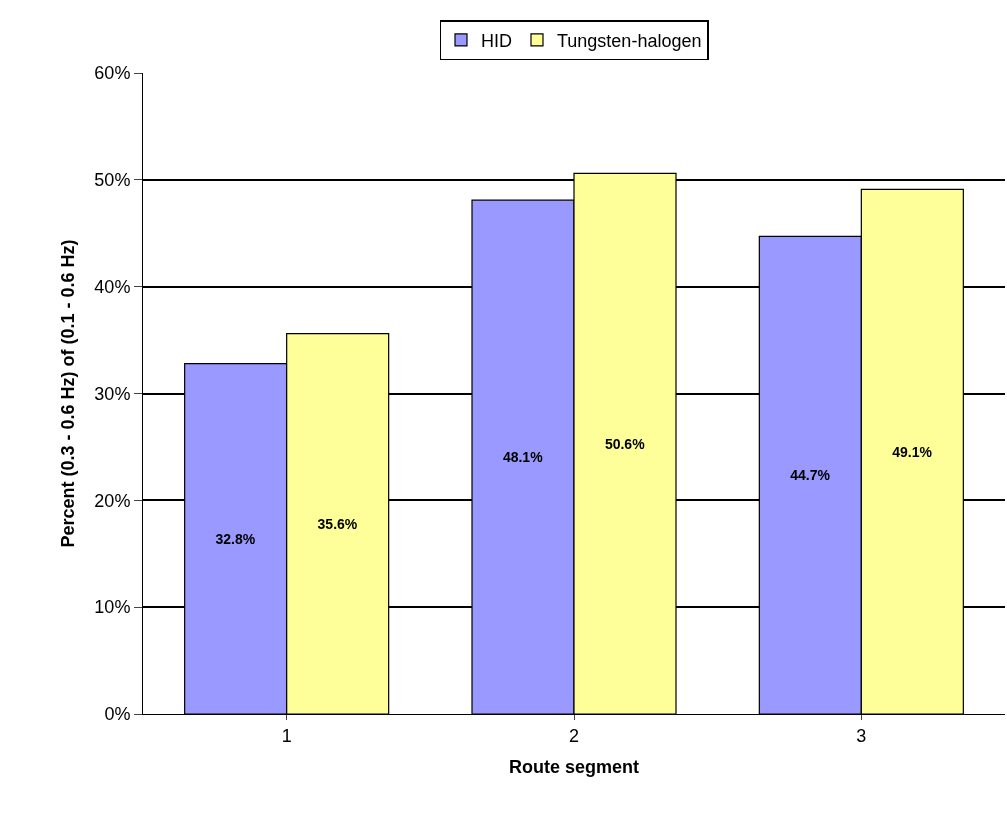 This screenshot has height=813, width=1007. Describe the element at coordinates (629, 40) in the screenshot. I see `legend-label: Tungsten-halogen` at that location.